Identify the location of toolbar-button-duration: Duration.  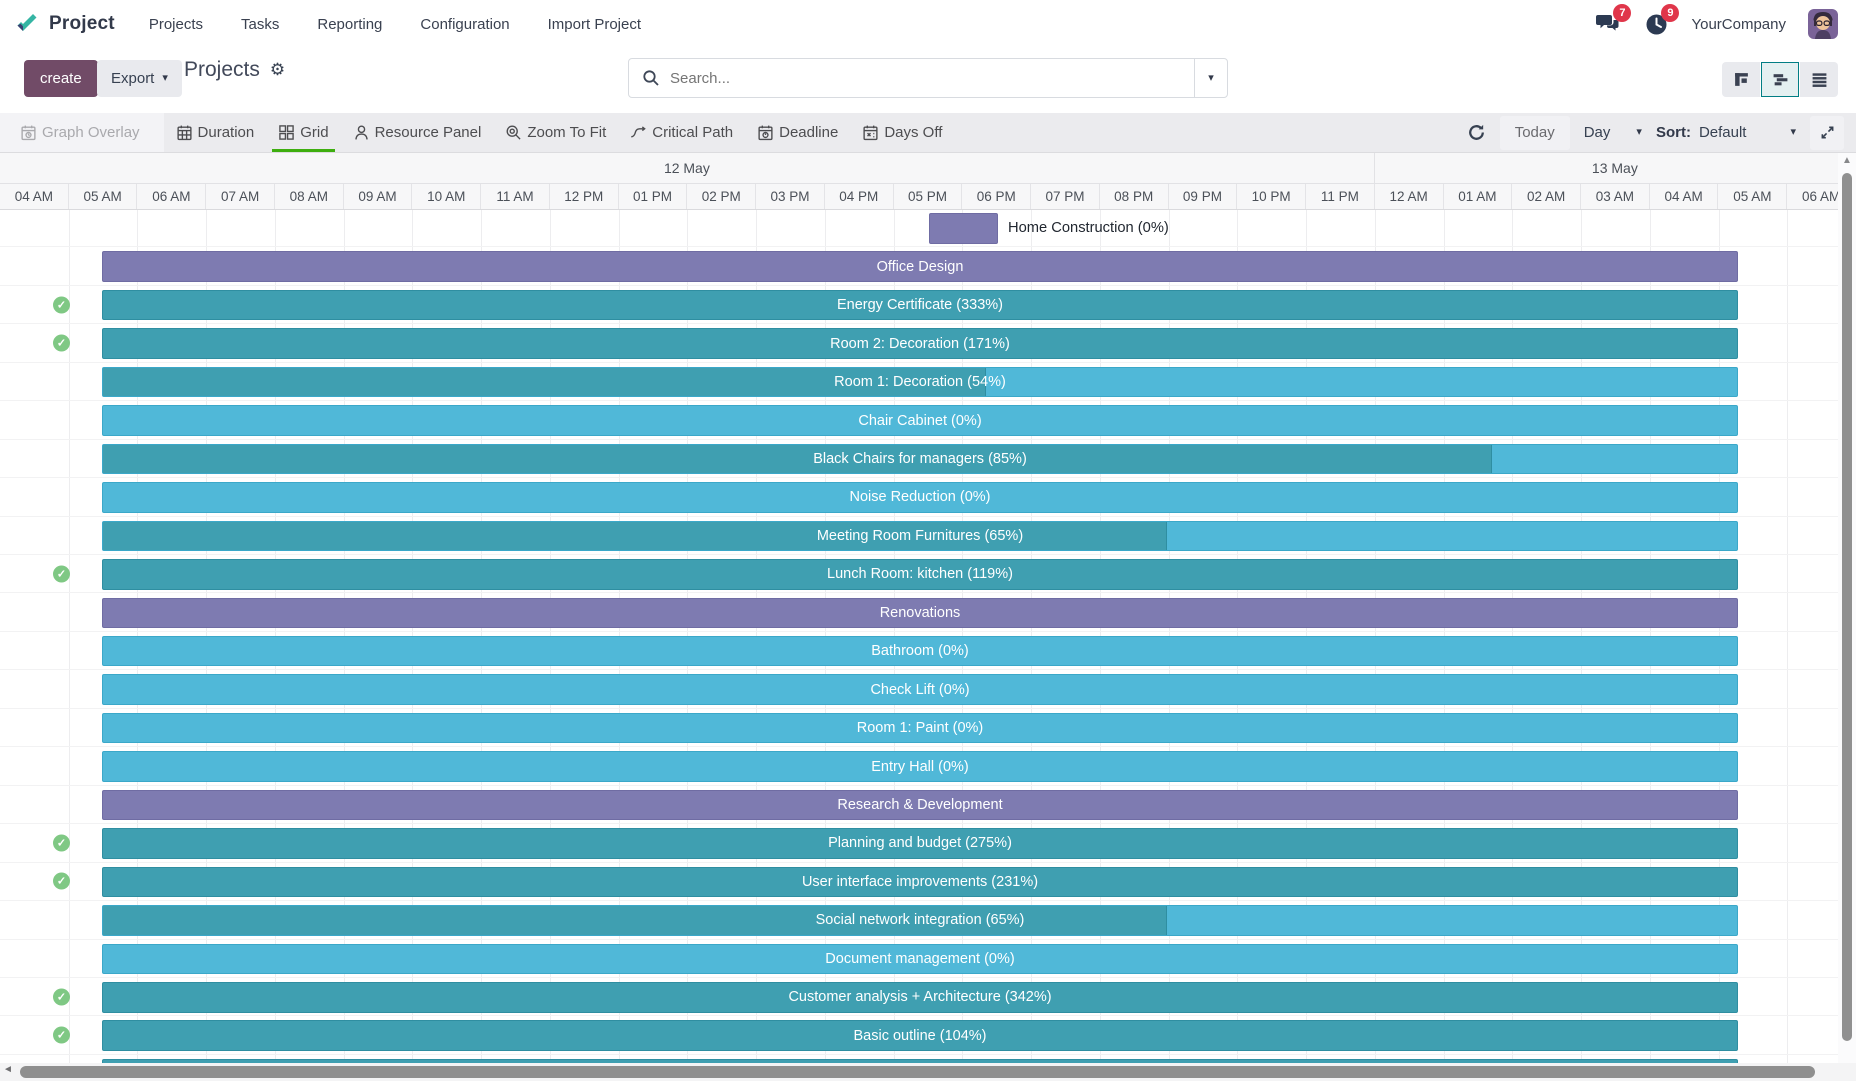
(215, 132).